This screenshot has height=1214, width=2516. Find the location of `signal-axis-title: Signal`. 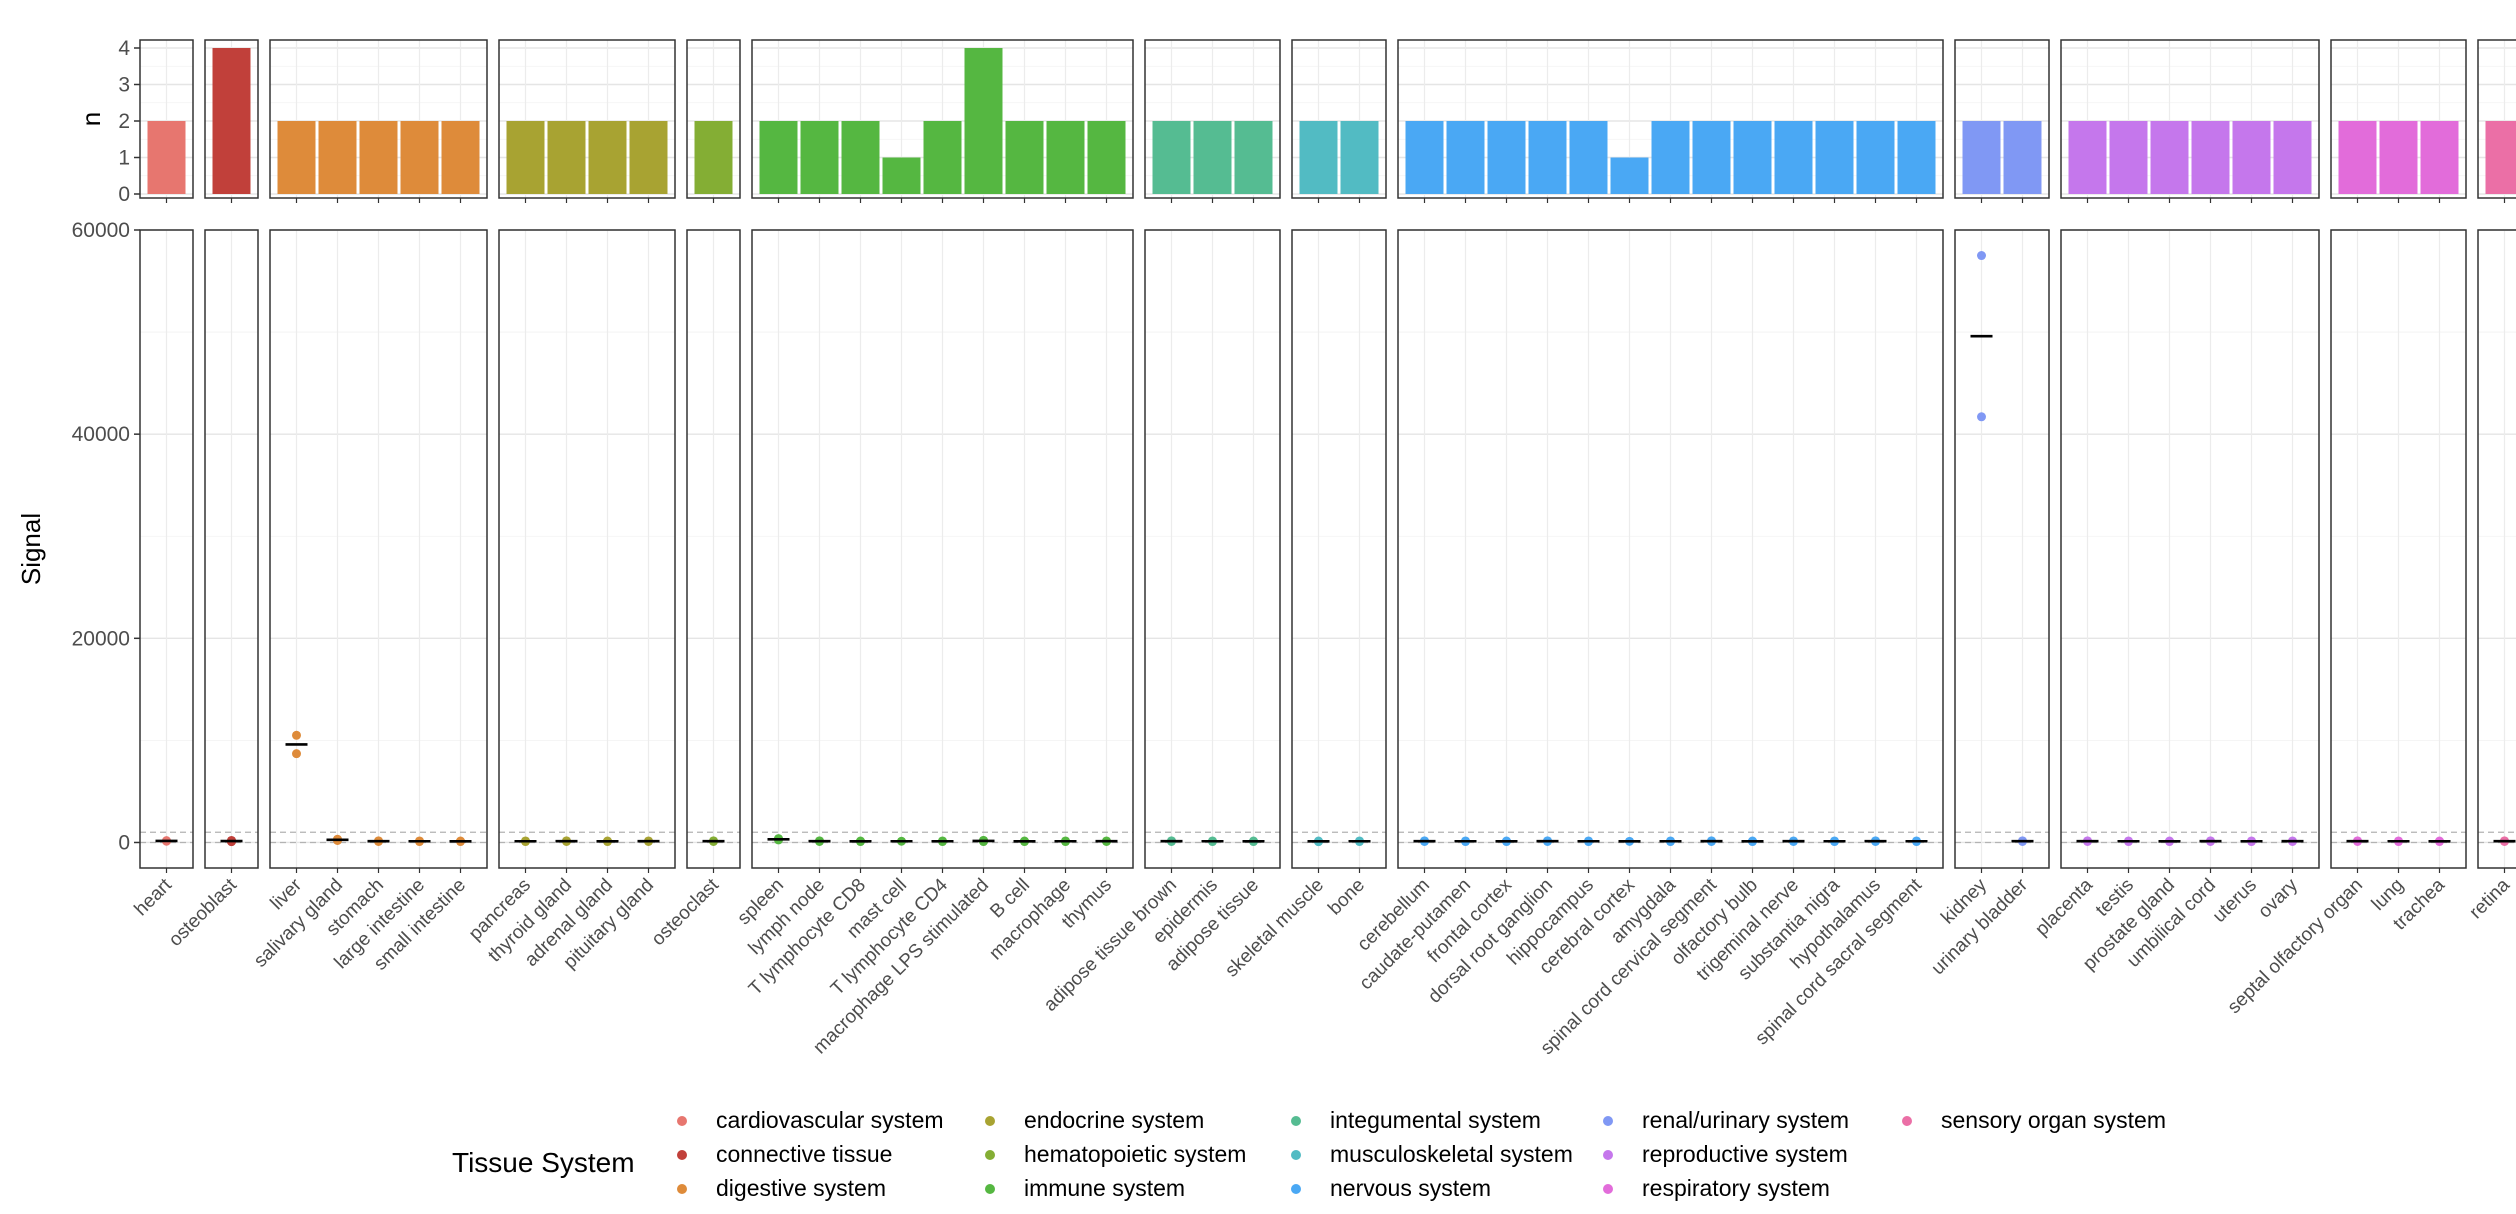

signal-axis-title: Signal is located at coordinates (31, 549).